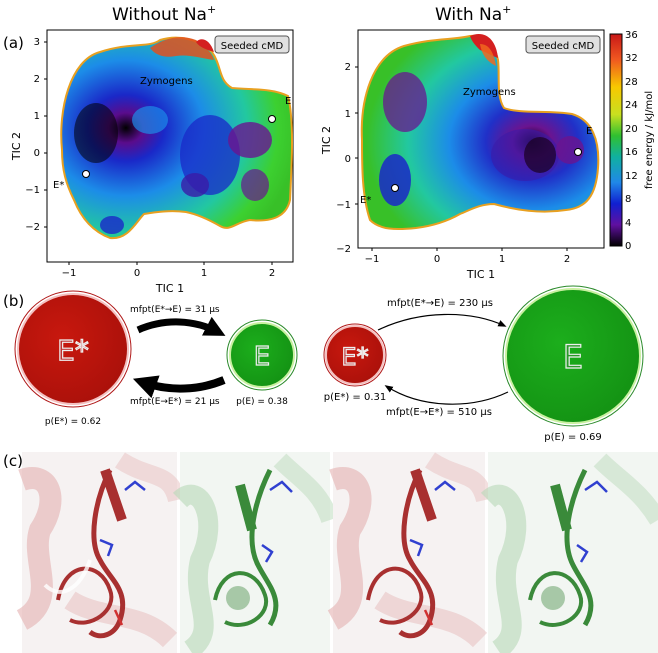  I want to click on mfpt-backward-left: mfpt(E→E*) = 21 μs, so click(175, 402).